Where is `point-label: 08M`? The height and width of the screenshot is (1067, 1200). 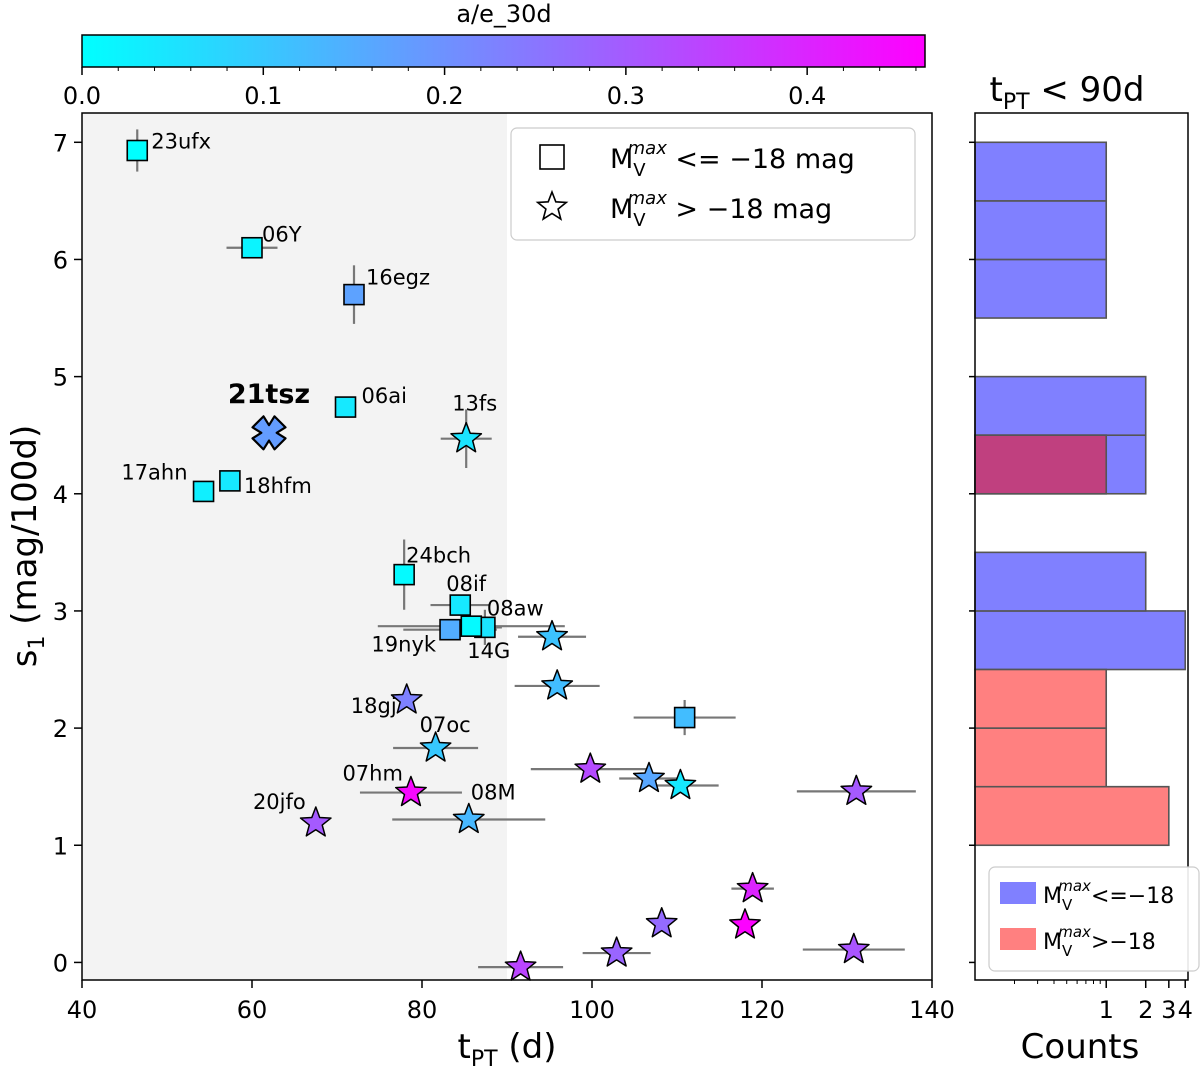
point-label: 08M is located at coordinates (493, 792).